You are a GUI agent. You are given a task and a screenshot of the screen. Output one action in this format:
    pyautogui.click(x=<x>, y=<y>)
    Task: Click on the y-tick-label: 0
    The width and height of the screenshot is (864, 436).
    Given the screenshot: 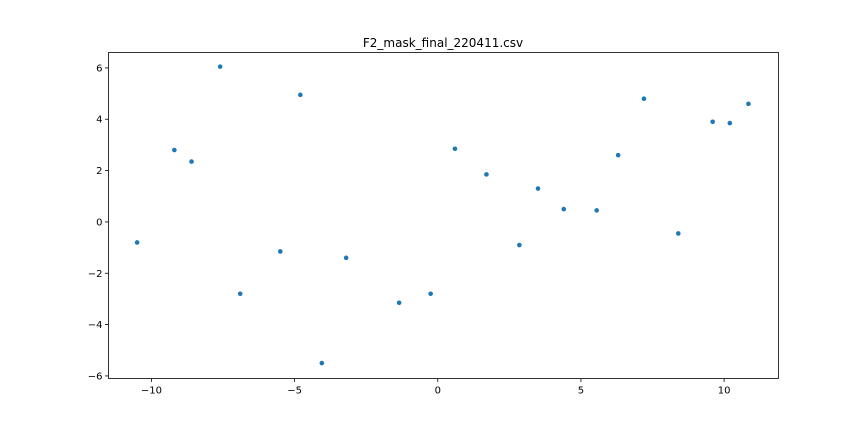 What is the action you would take?
    pyautogui.click(x=99, y=222)
    